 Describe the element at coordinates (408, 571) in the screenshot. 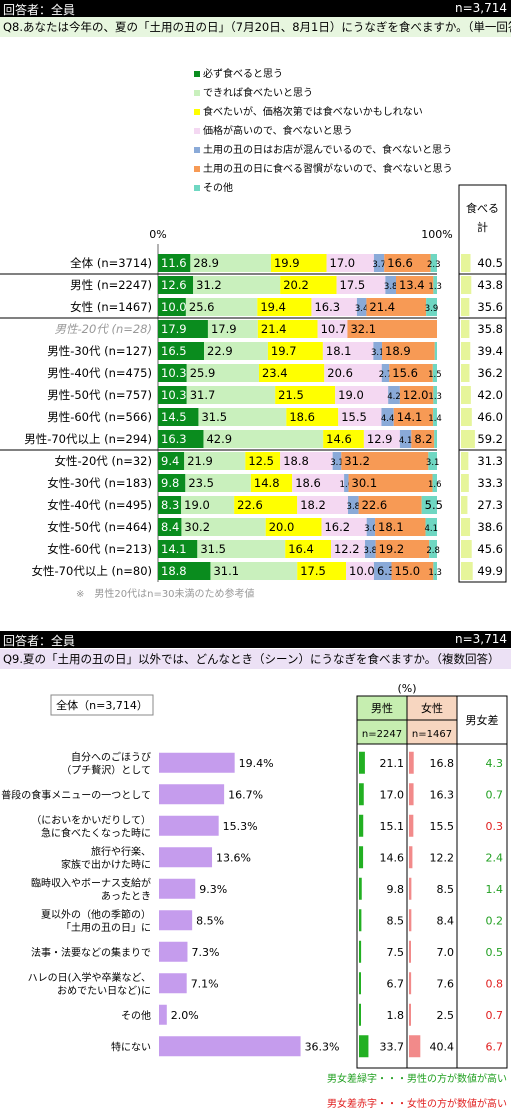

I see `bar-value-label: 15.0` at that location.